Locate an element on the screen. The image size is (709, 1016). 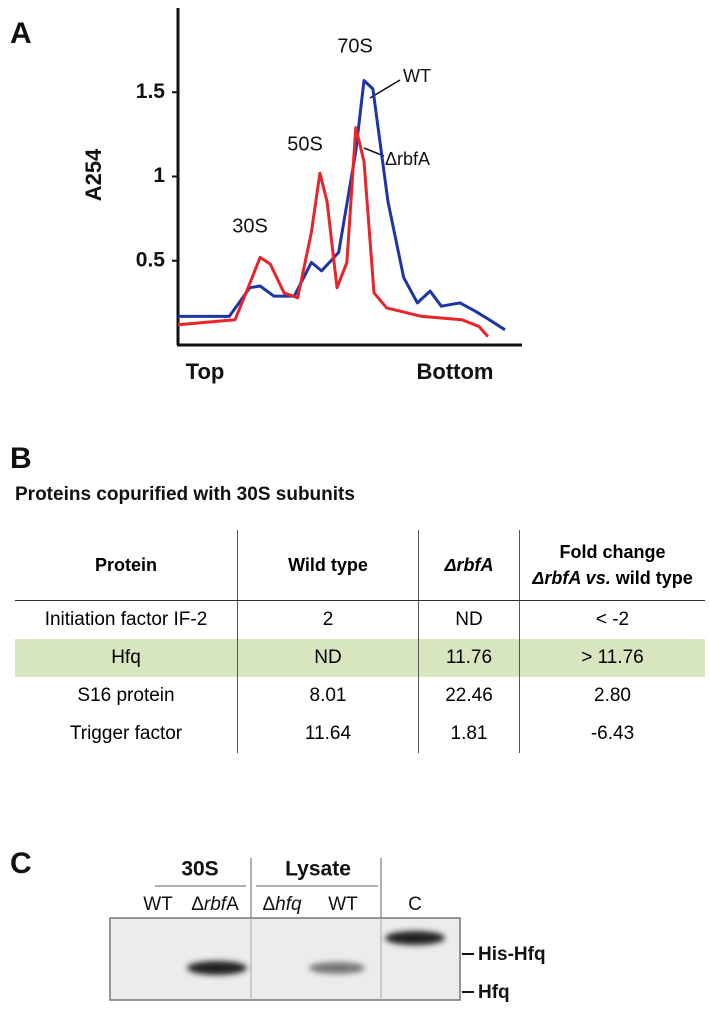
lane-label-part: A is located at coordinates (232, 904).